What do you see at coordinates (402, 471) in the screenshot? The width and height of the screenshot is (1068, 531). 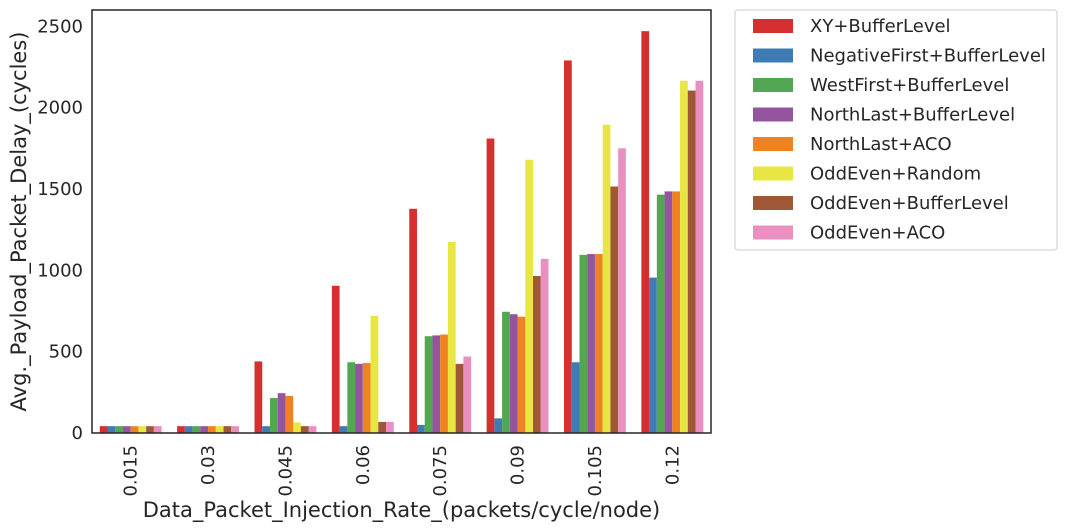 I see `x-axis: 0.015 0.03 0.045 0.06 0.075 0.09 0.105 0.12` at bounding box center [402, 471].